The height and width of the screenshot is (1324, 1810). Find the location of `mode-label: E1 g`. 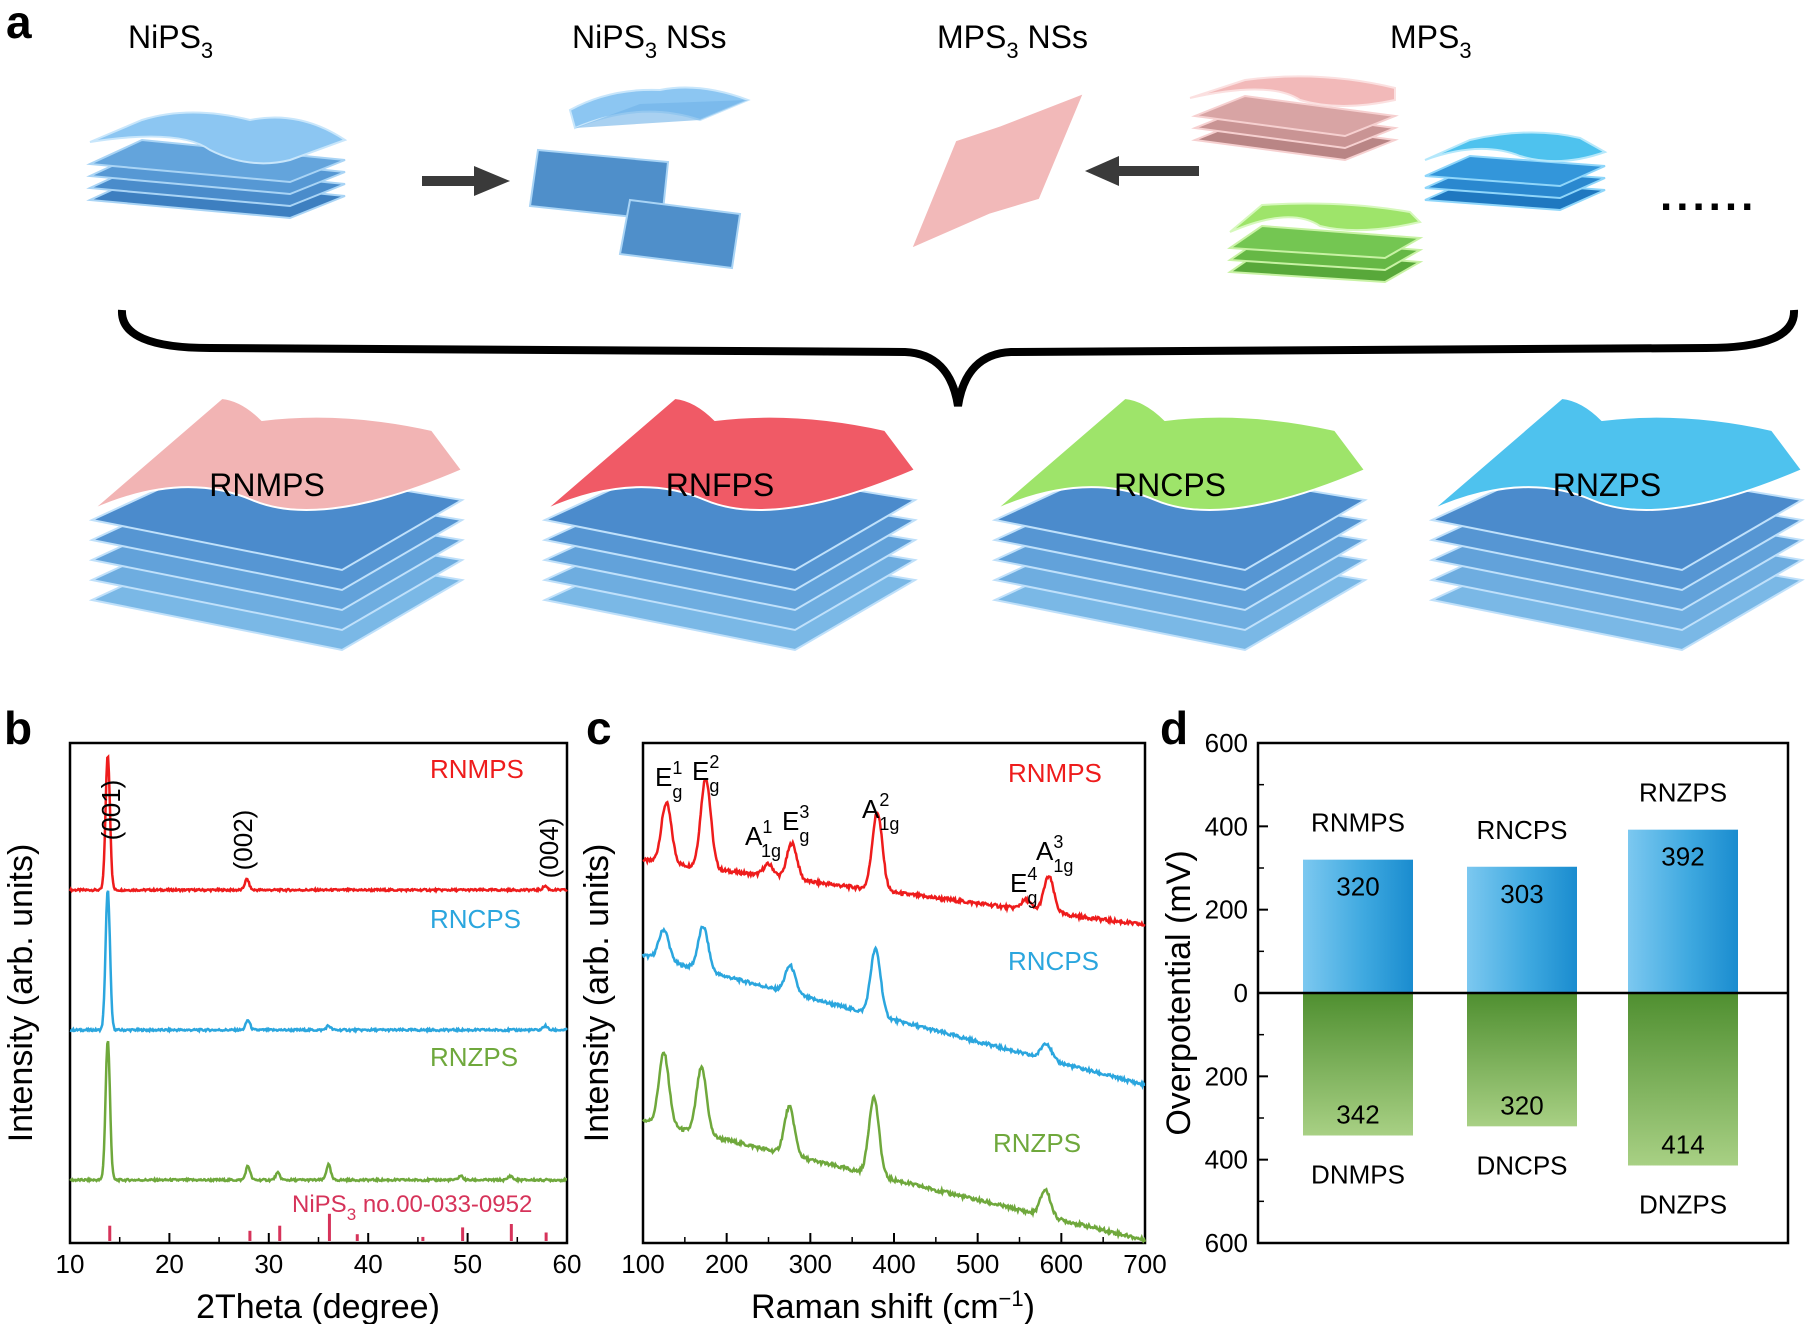

mode-label: E1 g is located at coordinates (668, 780).